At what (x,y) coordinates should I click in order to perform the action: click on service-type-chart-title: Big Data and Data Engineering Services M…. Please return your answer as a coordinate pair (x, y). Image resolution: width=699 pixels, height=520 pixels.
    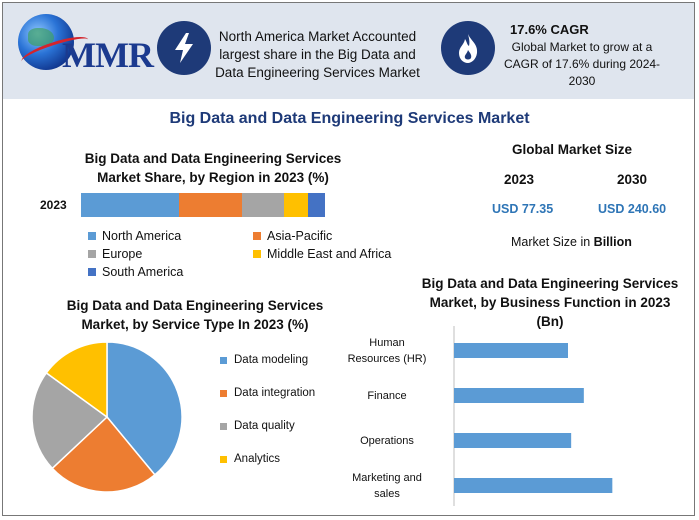
    Looking at the image, I should click on (195, 315).